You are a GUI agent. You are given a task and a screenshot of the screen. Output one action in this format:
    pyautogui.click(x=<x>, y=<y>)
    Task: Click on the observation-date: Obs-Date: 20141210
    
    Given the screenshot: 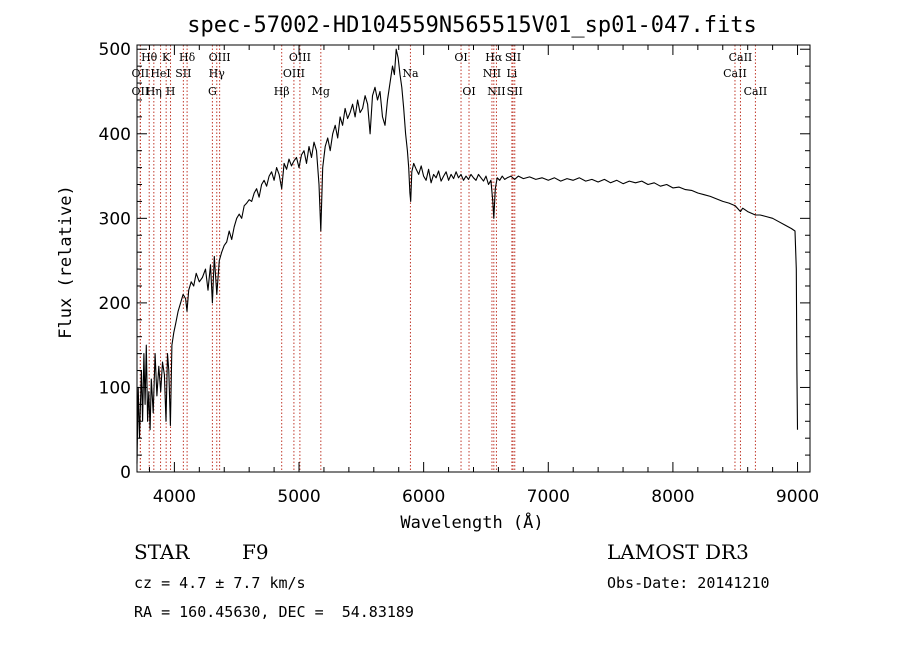 What is the action you would take?
    pyautogui.click(x=688, y=583)
    